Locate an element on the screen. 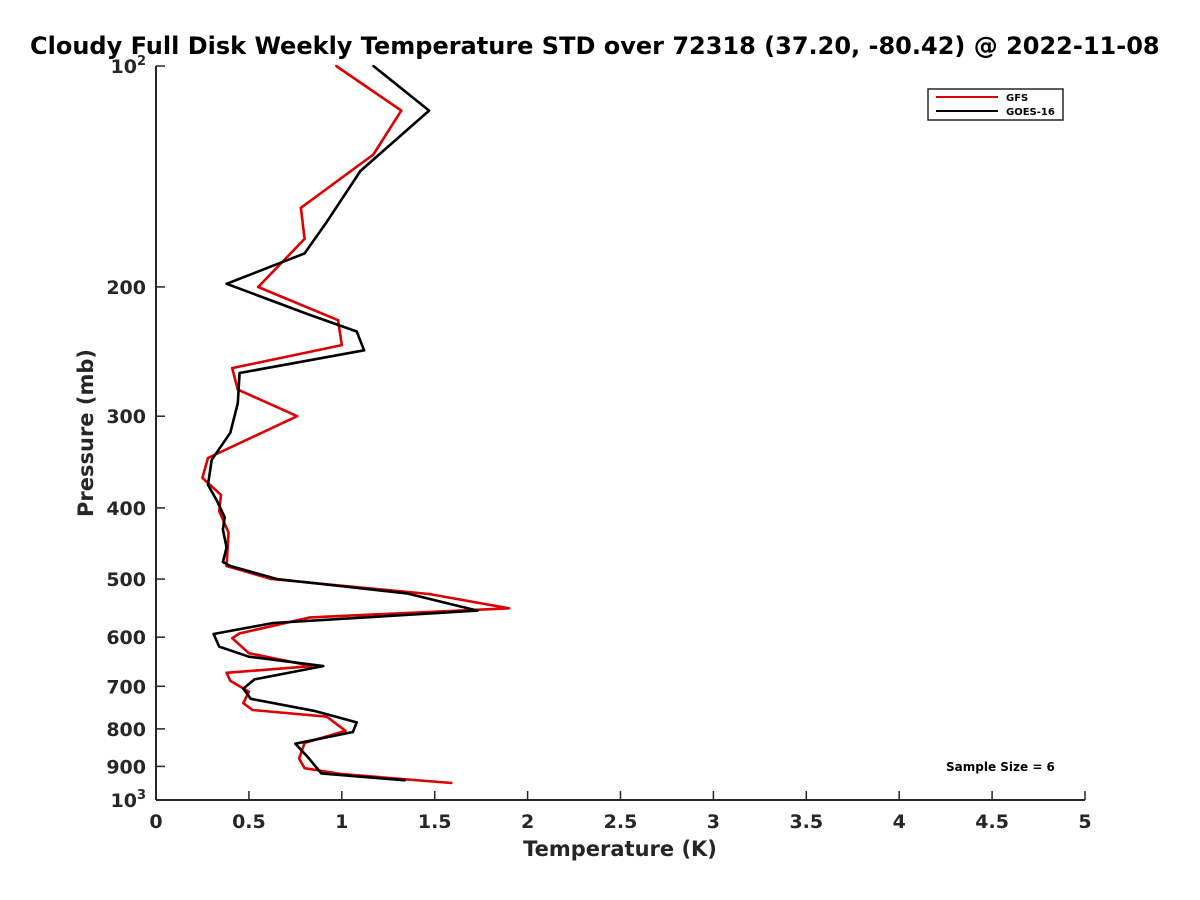 Image resolution: width=1200 pixels, height=900 pixels. y-axis-label: Pressure (mb) is located at coordinates (86, 433).